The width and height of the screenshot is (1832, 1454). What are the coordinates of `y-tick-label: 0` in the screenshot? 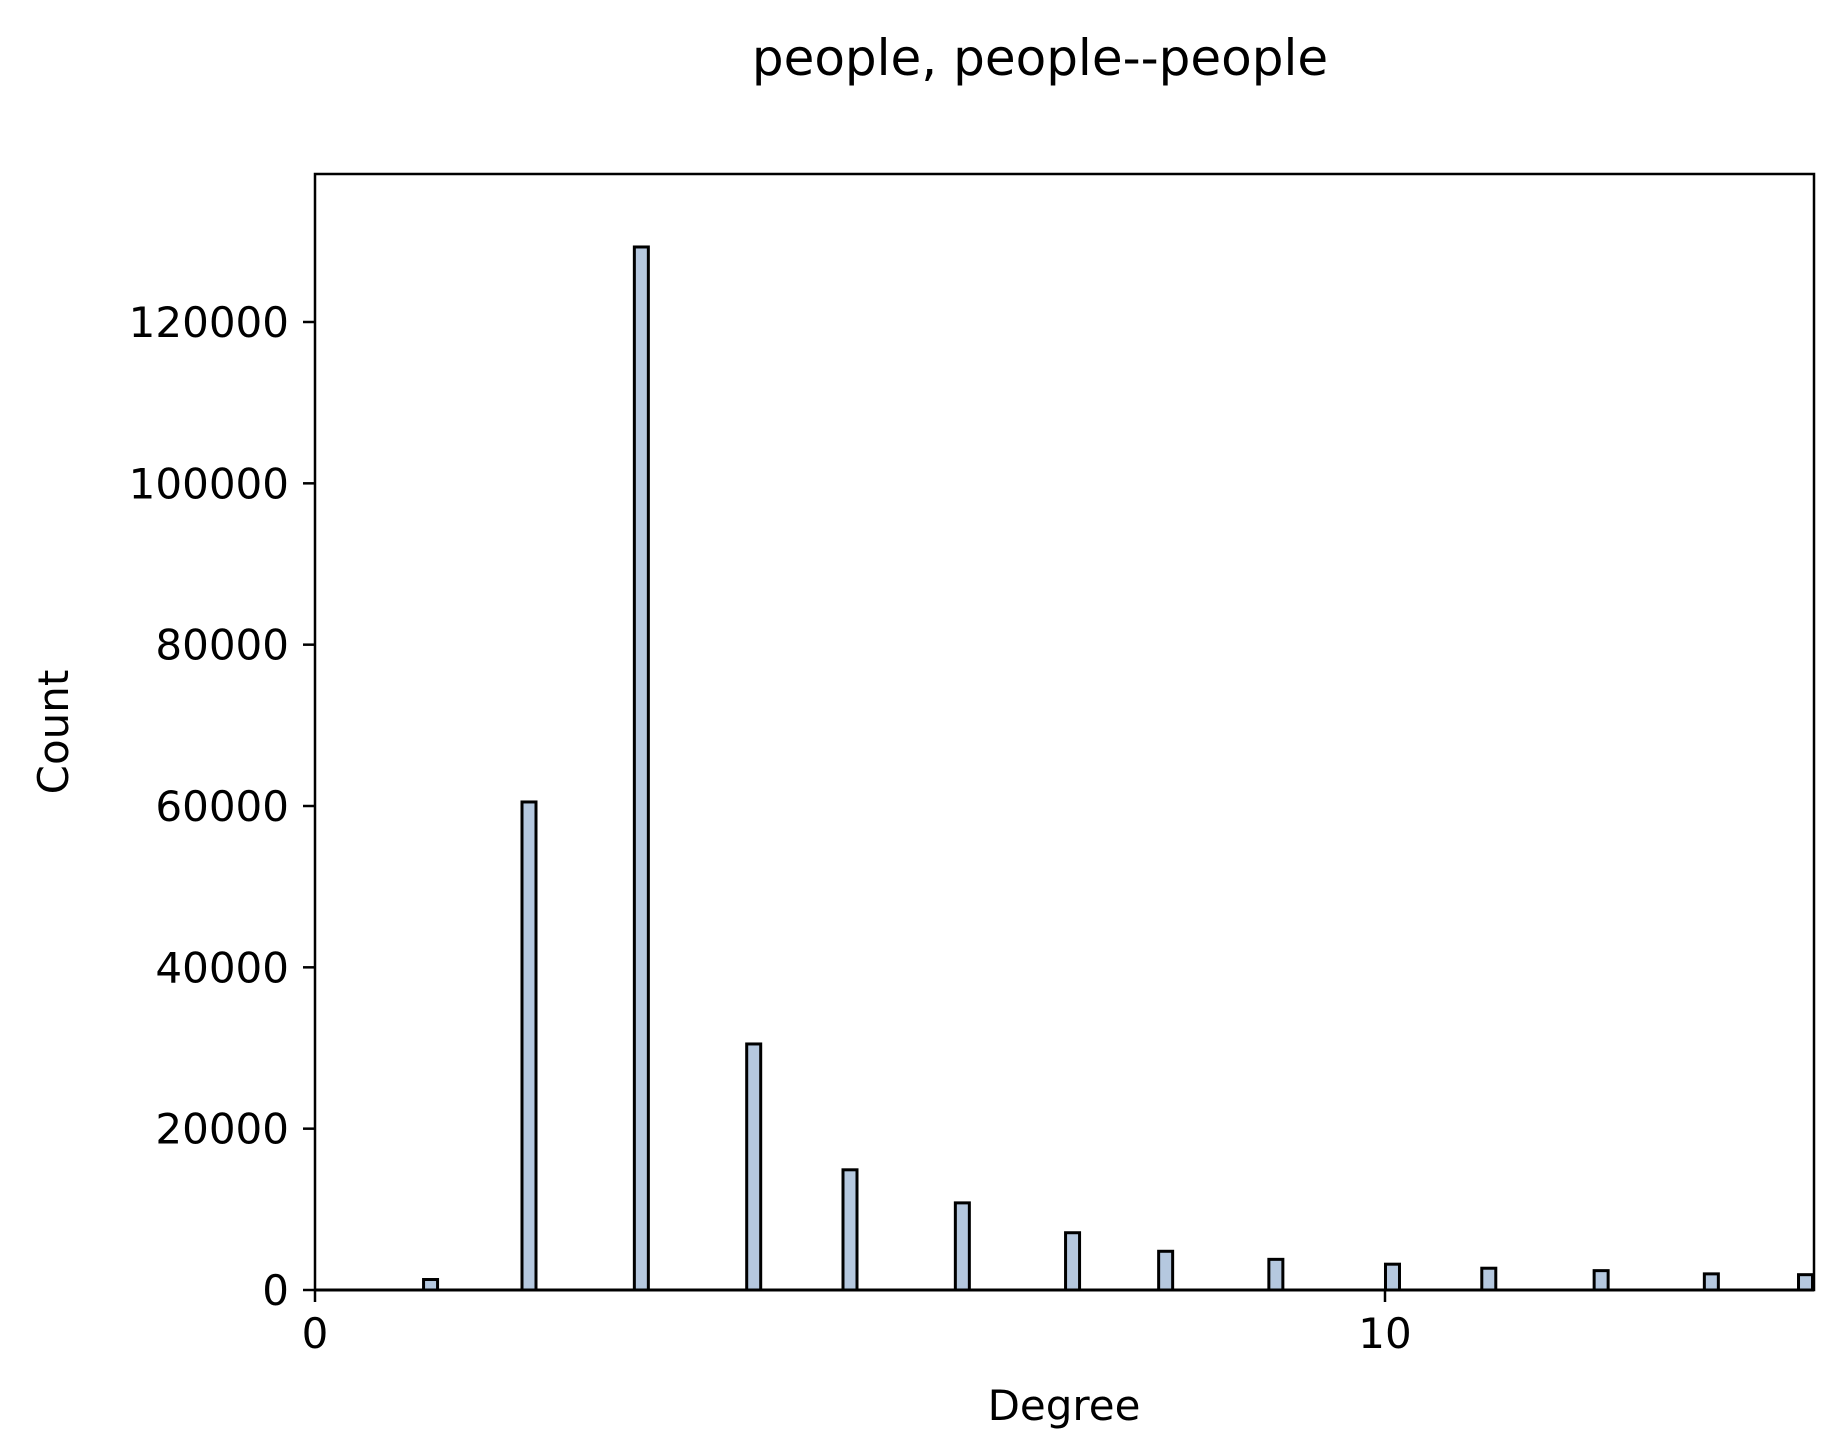 It's located at (275, 1290).